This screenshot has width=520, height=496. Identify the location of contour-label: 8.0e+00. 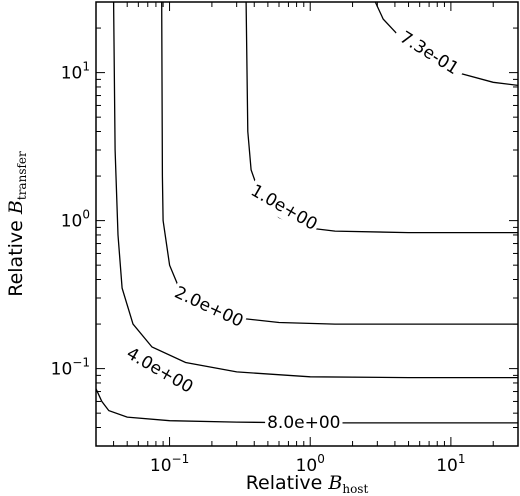
(303, 423).